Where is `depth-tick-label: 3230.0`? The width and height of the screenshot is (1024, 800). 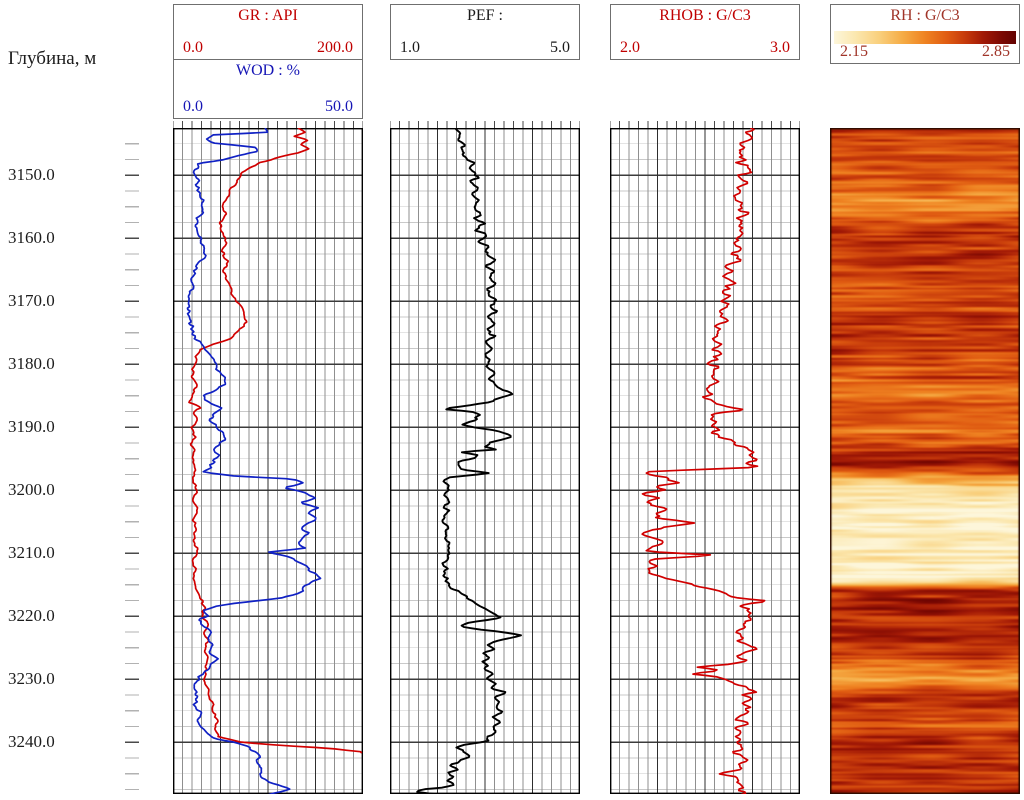
depth-tick-label: 3230.0 is located at coordinates (31, 679).